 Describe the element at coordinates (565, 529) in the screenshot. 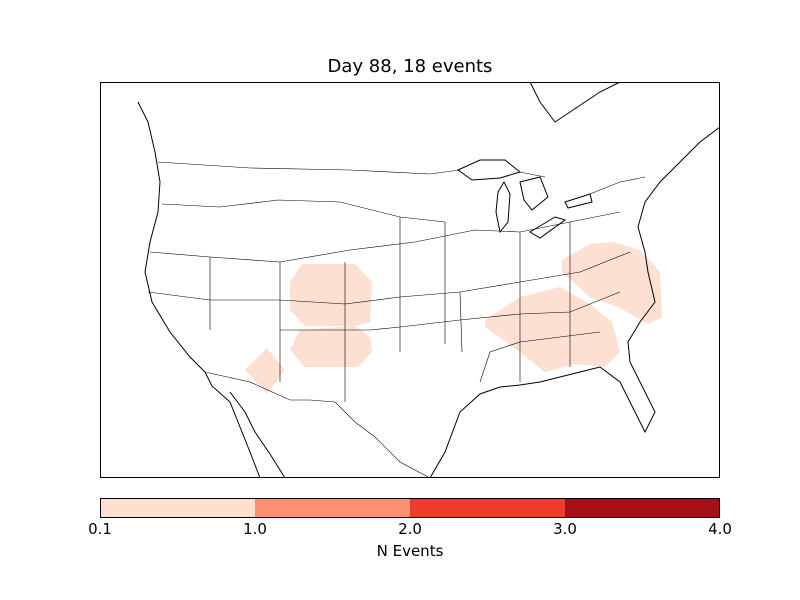

I see `colorbar-tick-label: 3.0` at that location.